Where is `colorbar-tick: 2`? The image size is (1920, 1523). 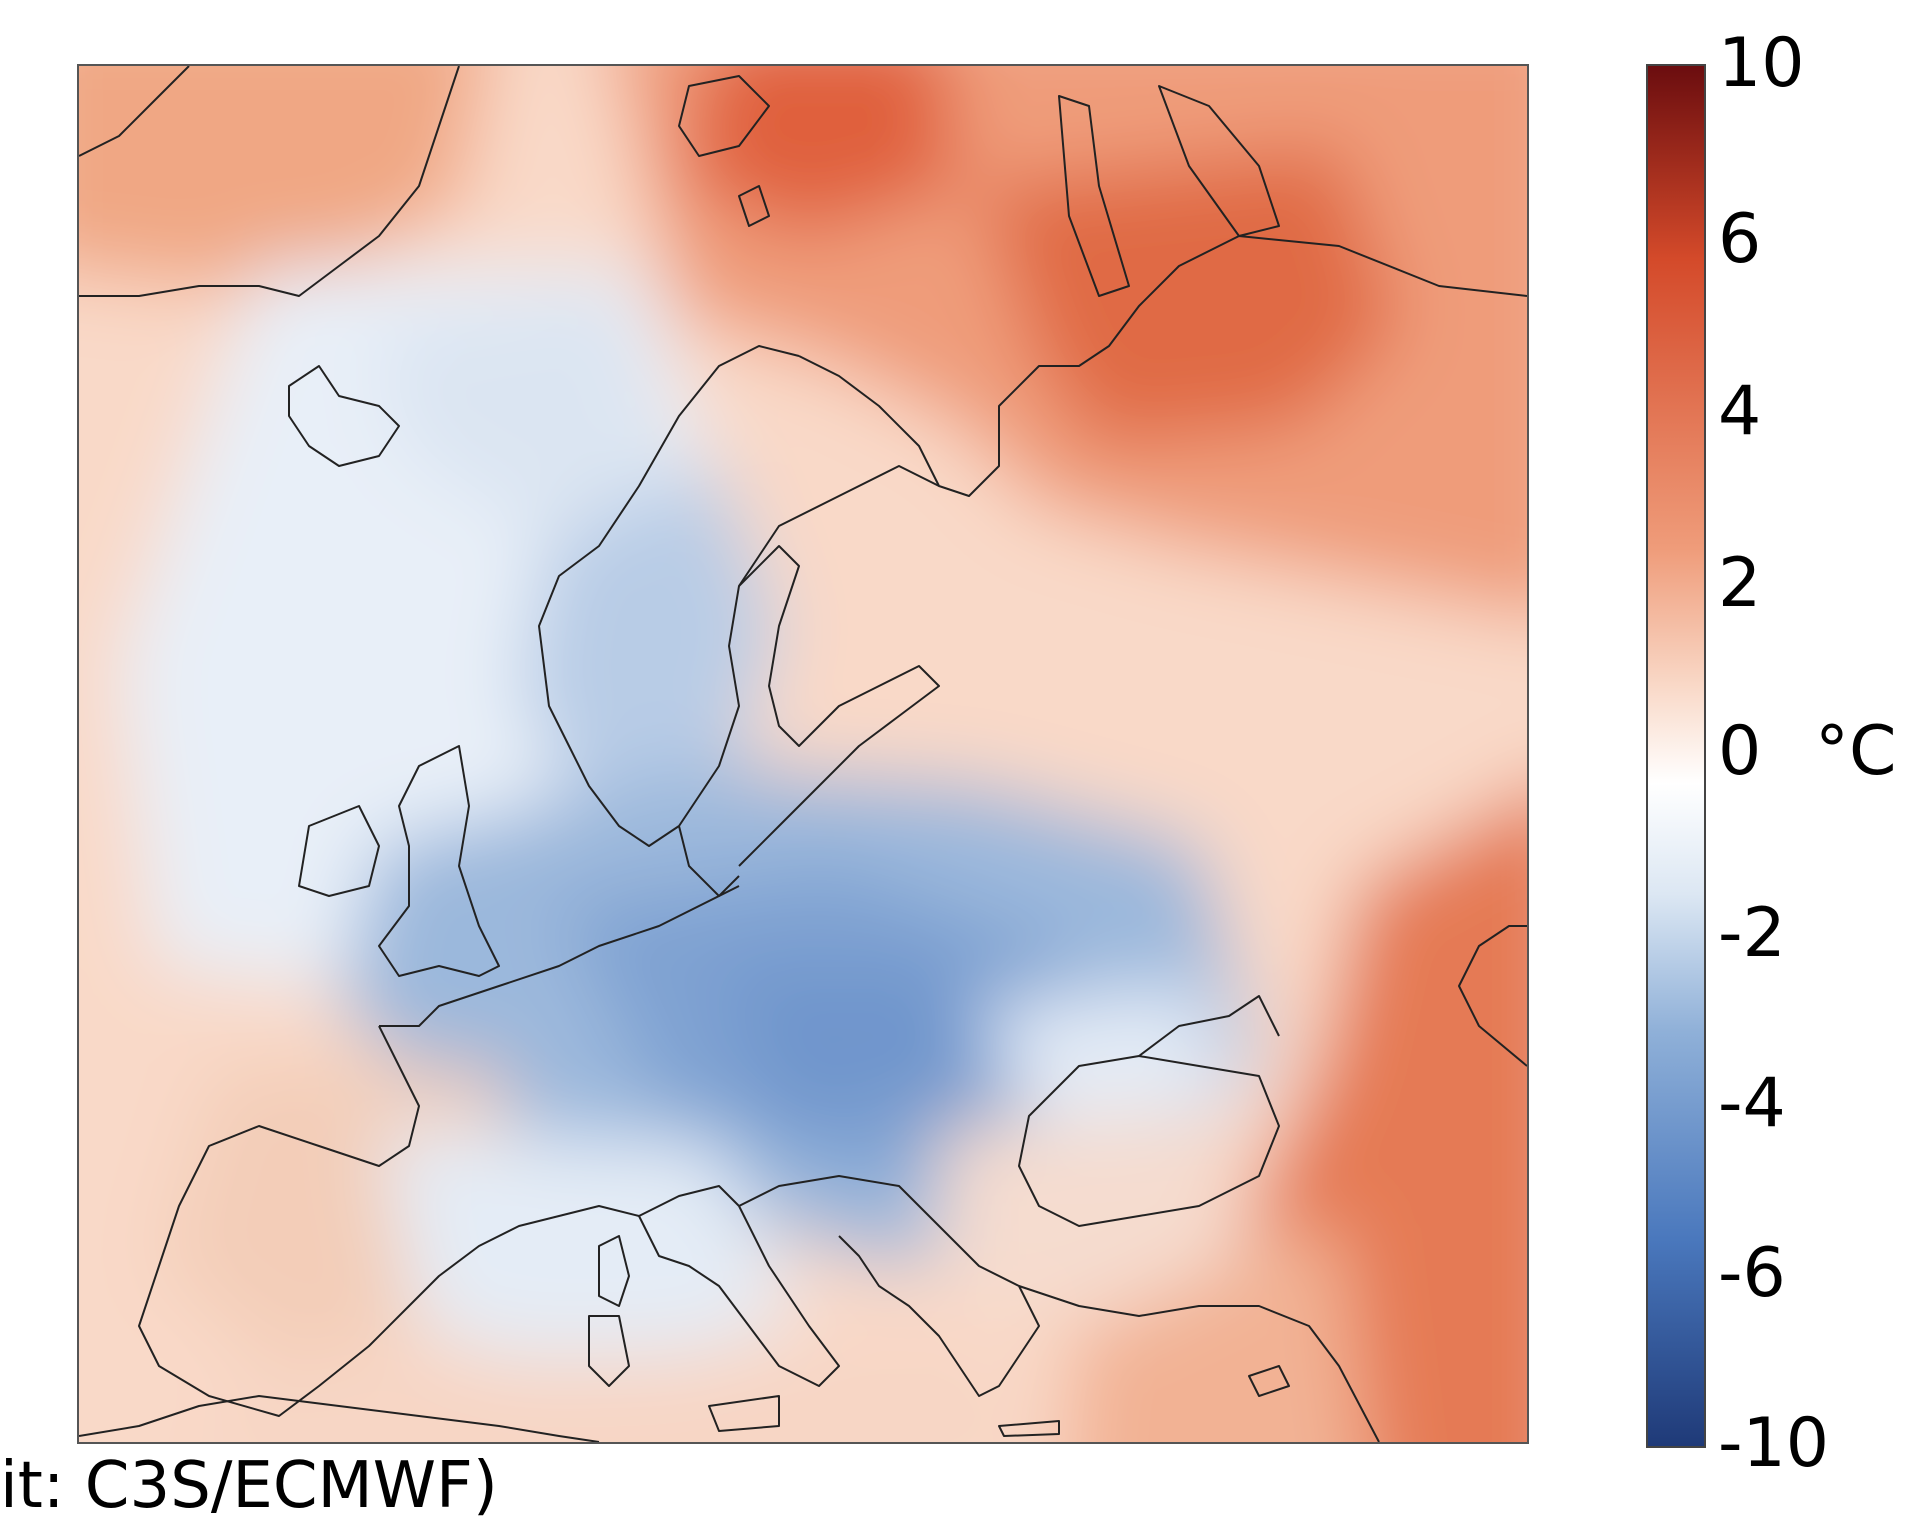
colorbar-tick: 2 is located at coordinates (1740, 583).